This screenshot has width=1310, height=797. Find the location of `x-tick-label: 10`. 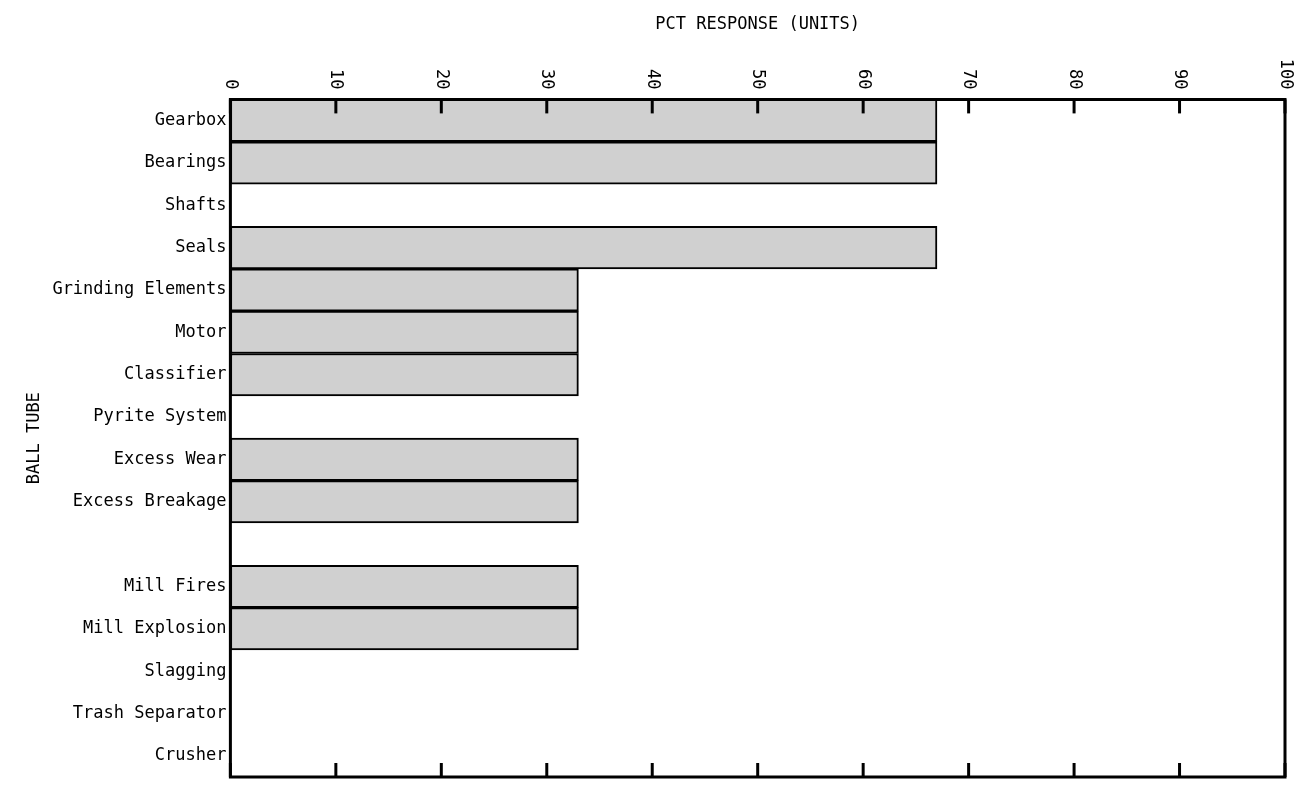

x-tick-label: 10 is located at coordinates (337, 79).